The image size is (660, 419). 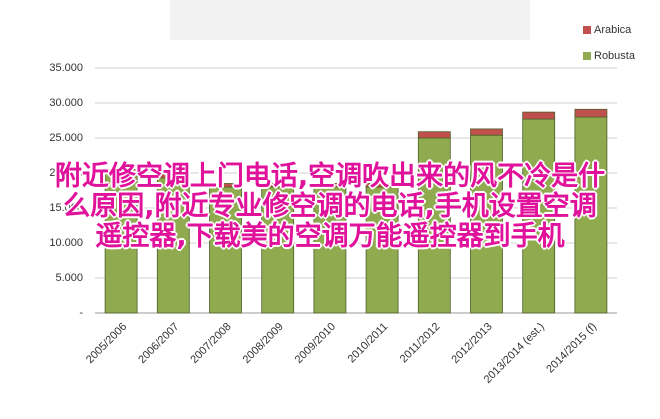 What do you see at coordinates (350, 20) in the screenshot?
I see `title-area` at bounding box center [350, 20].